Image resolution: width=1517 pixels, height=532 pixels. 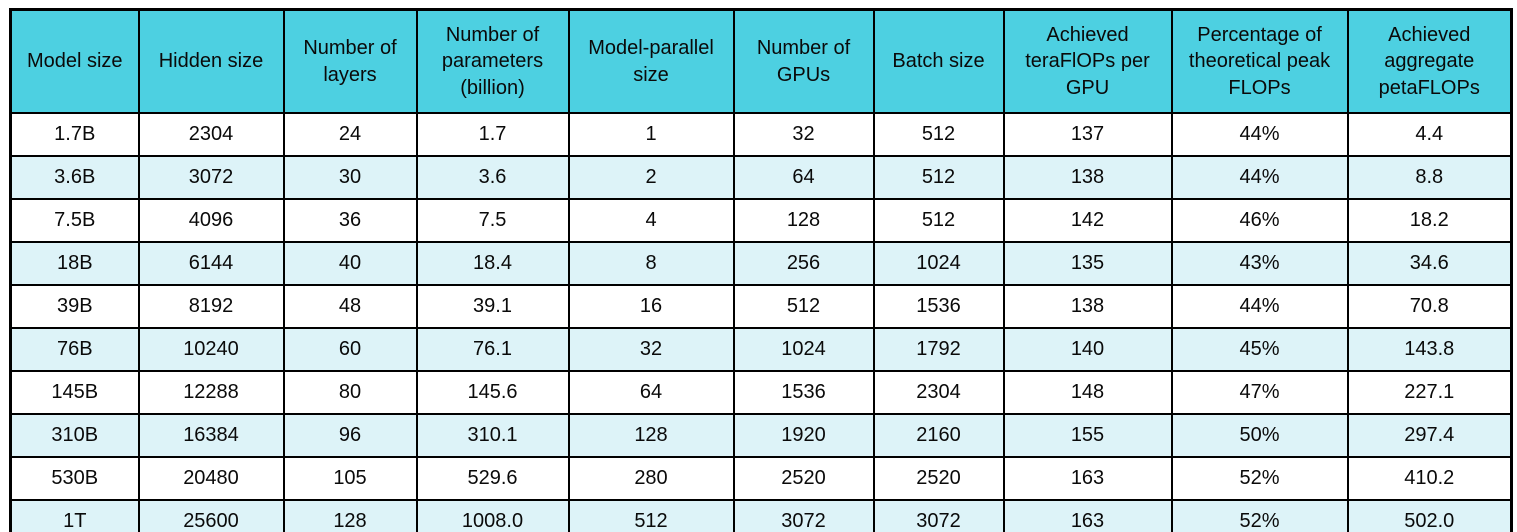 What do you see at coordinates (1259, 220) in the screenshot?
I see `table-cell: 46%` at bounding box center [1259, 220].